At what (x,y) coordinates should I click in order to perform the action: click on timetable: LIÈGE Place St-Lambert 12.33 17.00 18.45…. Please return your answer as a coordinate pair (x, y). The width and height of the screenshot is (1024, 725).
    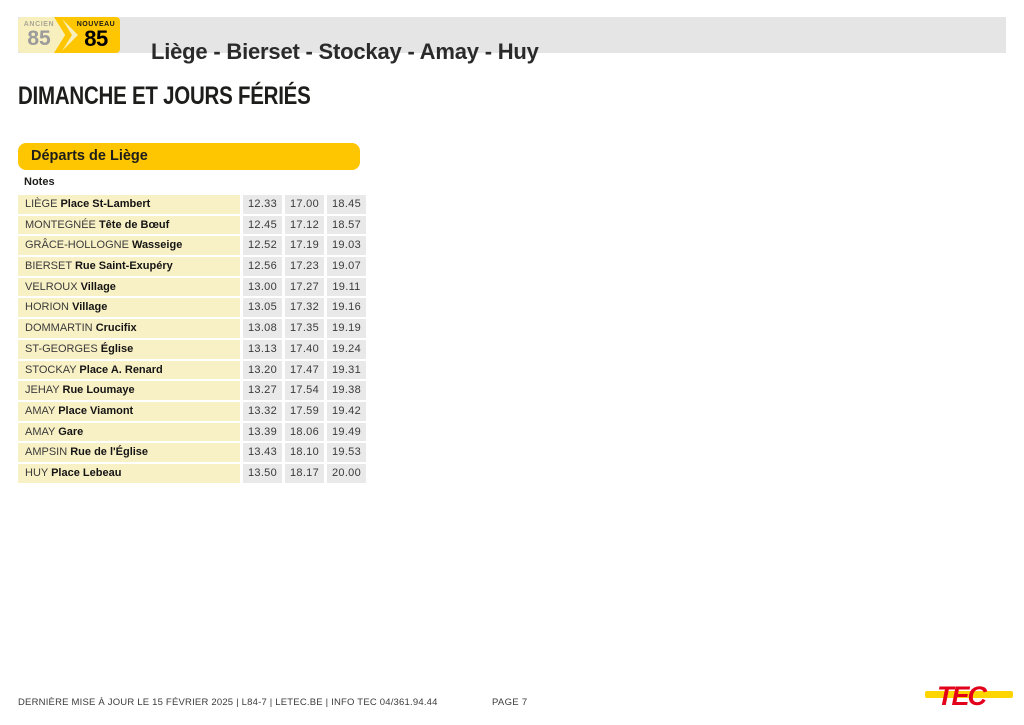
    Looking at the image, I should click on (192, 339).